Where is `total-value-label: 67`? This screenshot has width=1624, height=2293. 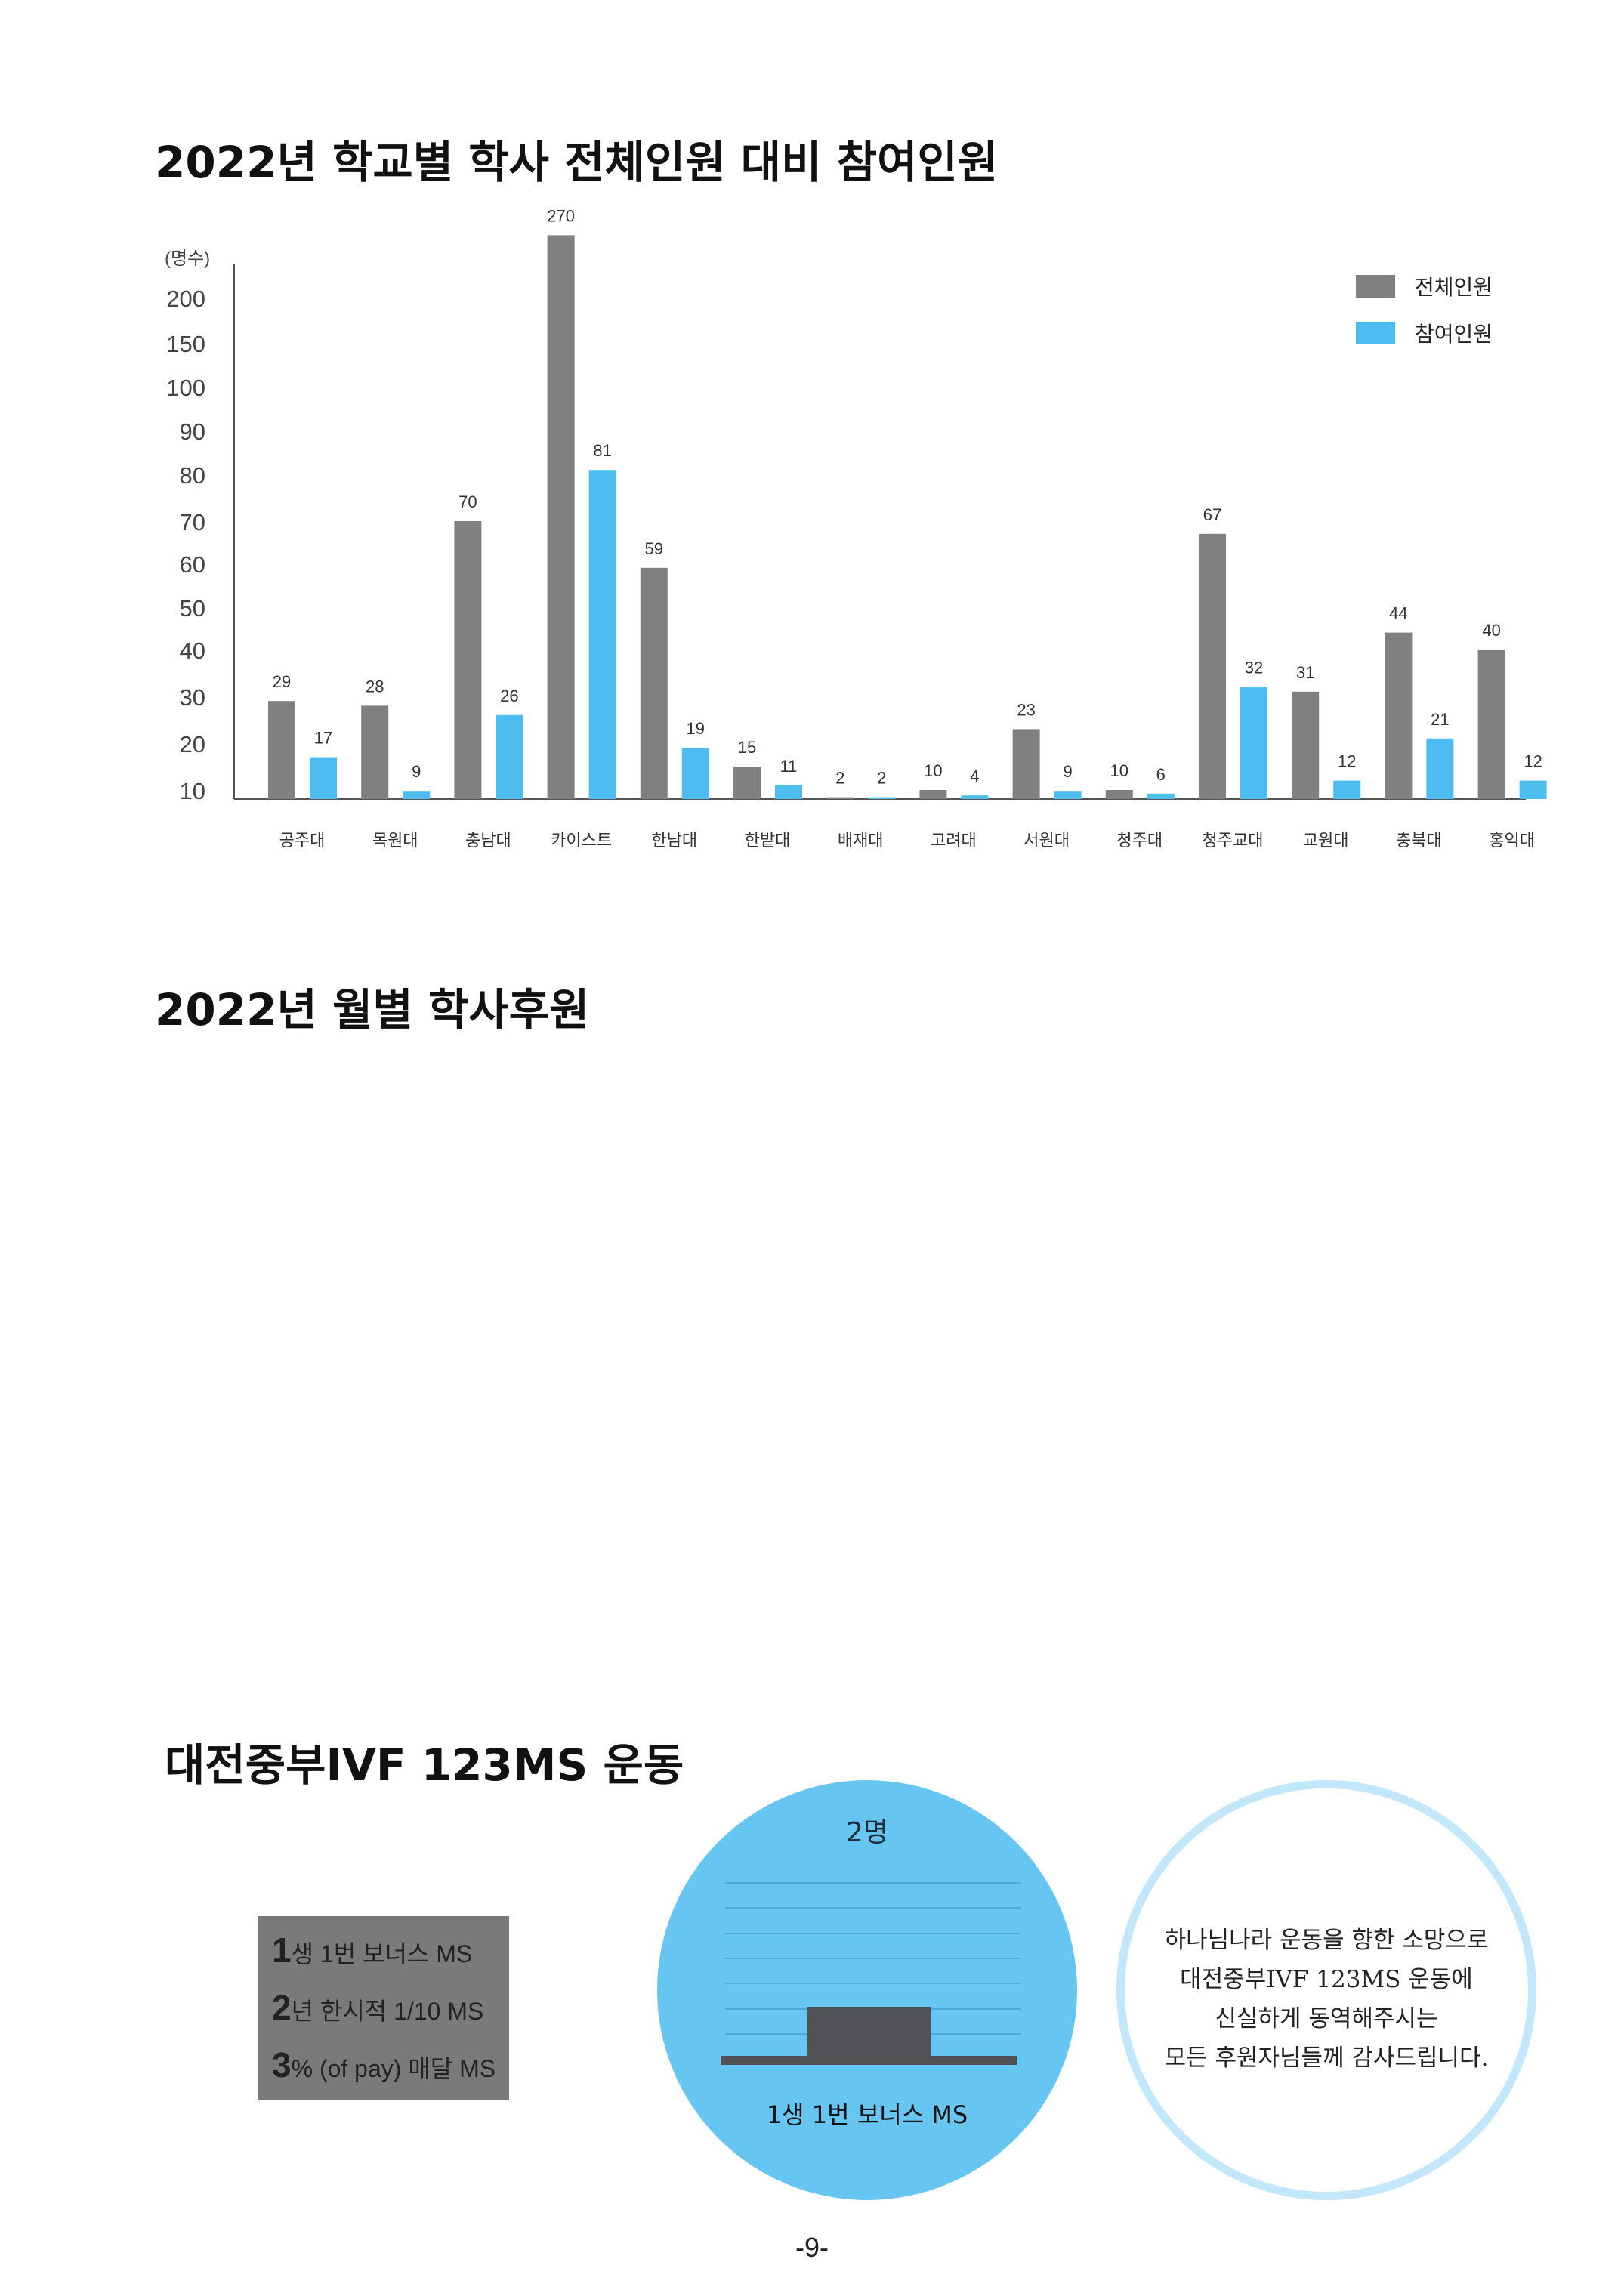 total-value-label: 67 is located at coordinates (1212, 514).